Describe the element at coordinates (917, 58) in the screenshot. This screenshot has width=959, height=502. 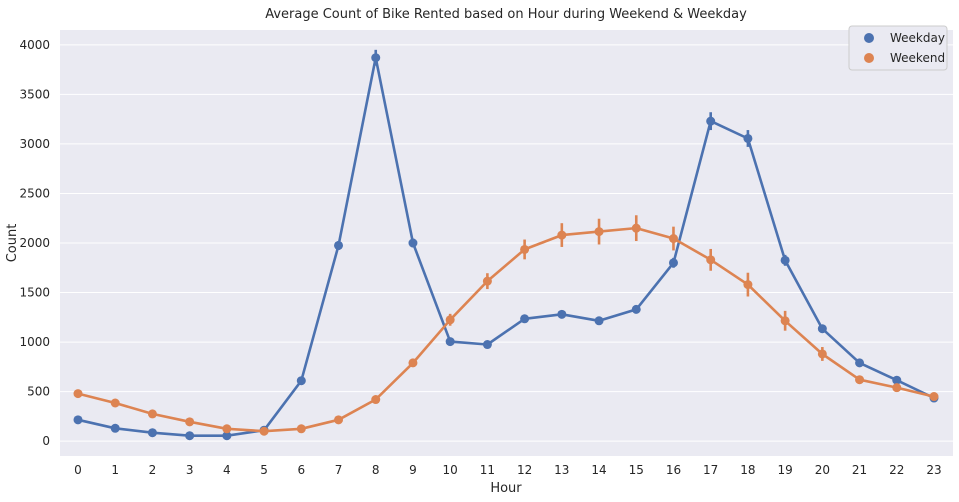
I see `legend-label-weekend: Weekend` at that location.